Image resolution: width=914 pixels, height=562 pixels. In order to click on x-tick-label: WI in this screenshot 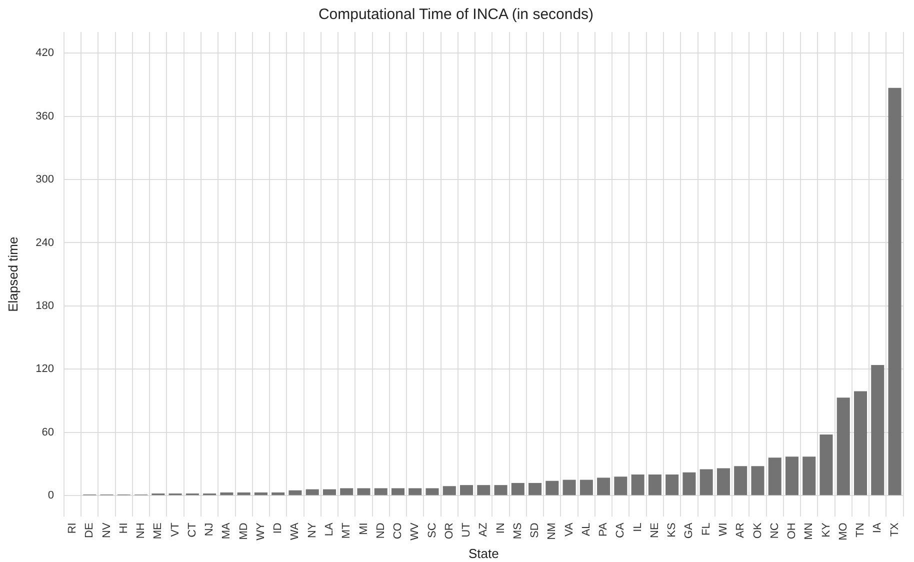, I will do `click(723, 529)`.